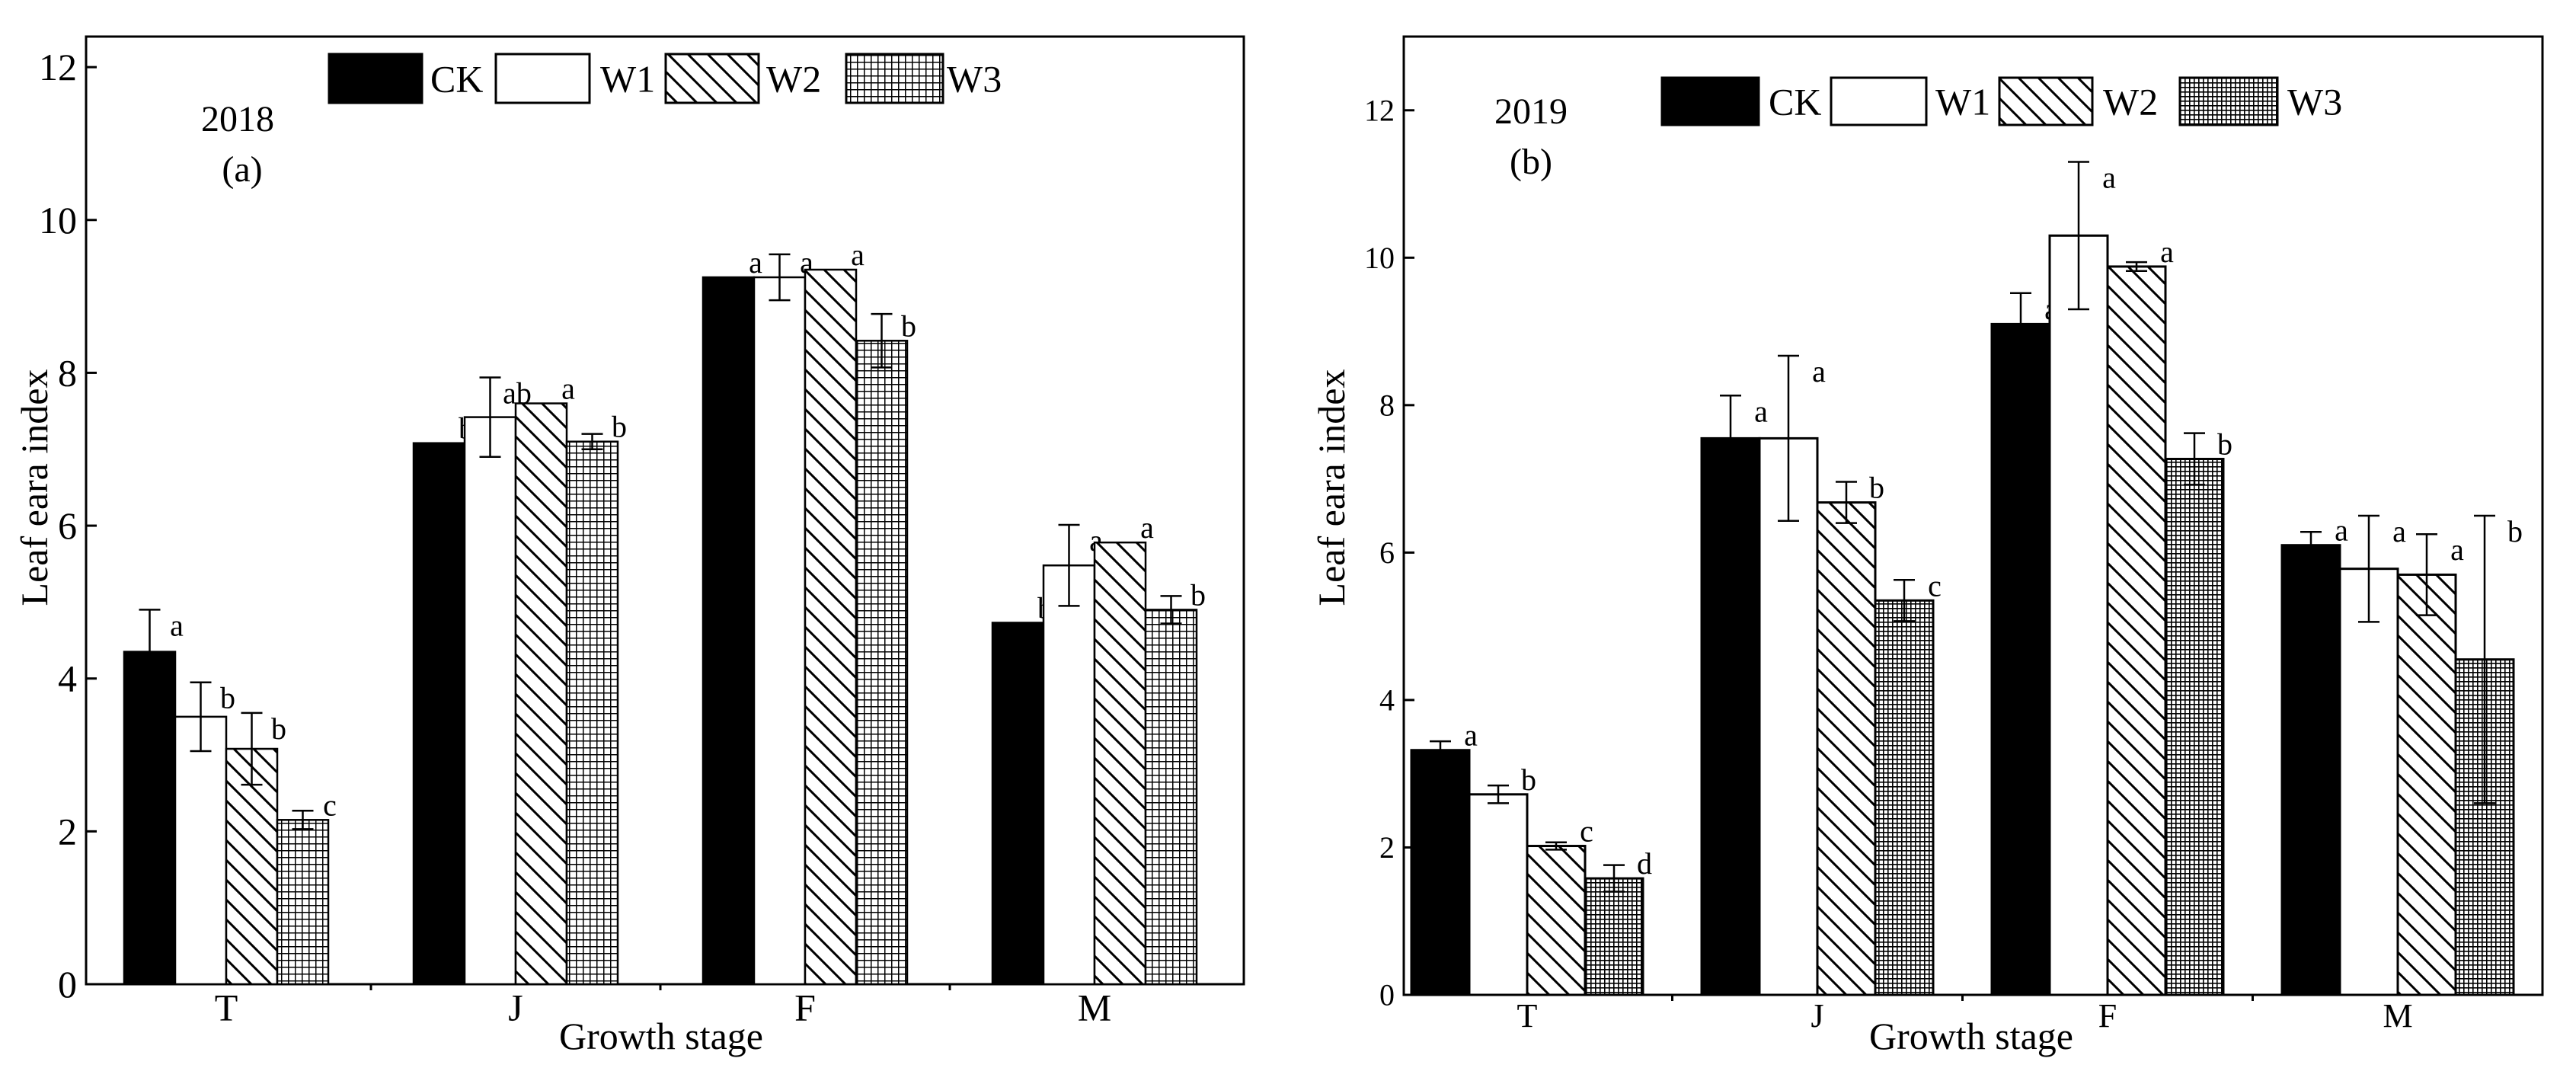  What do you see at coordinates (712, 78) in the screenshot?
I see `legend-swatch-w2` at bounding box center [712, 78].